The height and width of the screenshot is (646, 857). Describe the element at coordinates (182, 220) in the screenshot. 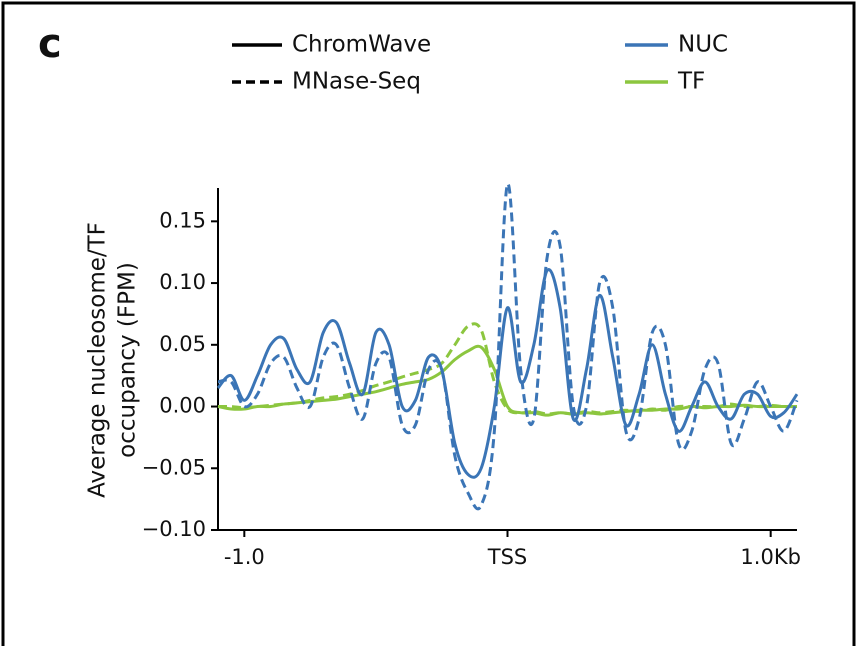

I see `y-tick-label: 0.15` at that location.